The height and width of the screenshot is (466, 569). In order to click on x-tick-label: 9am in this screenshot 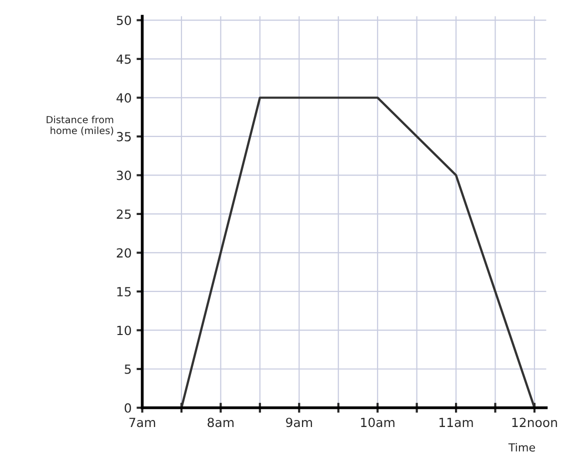, I will do `click(299, 423)`.